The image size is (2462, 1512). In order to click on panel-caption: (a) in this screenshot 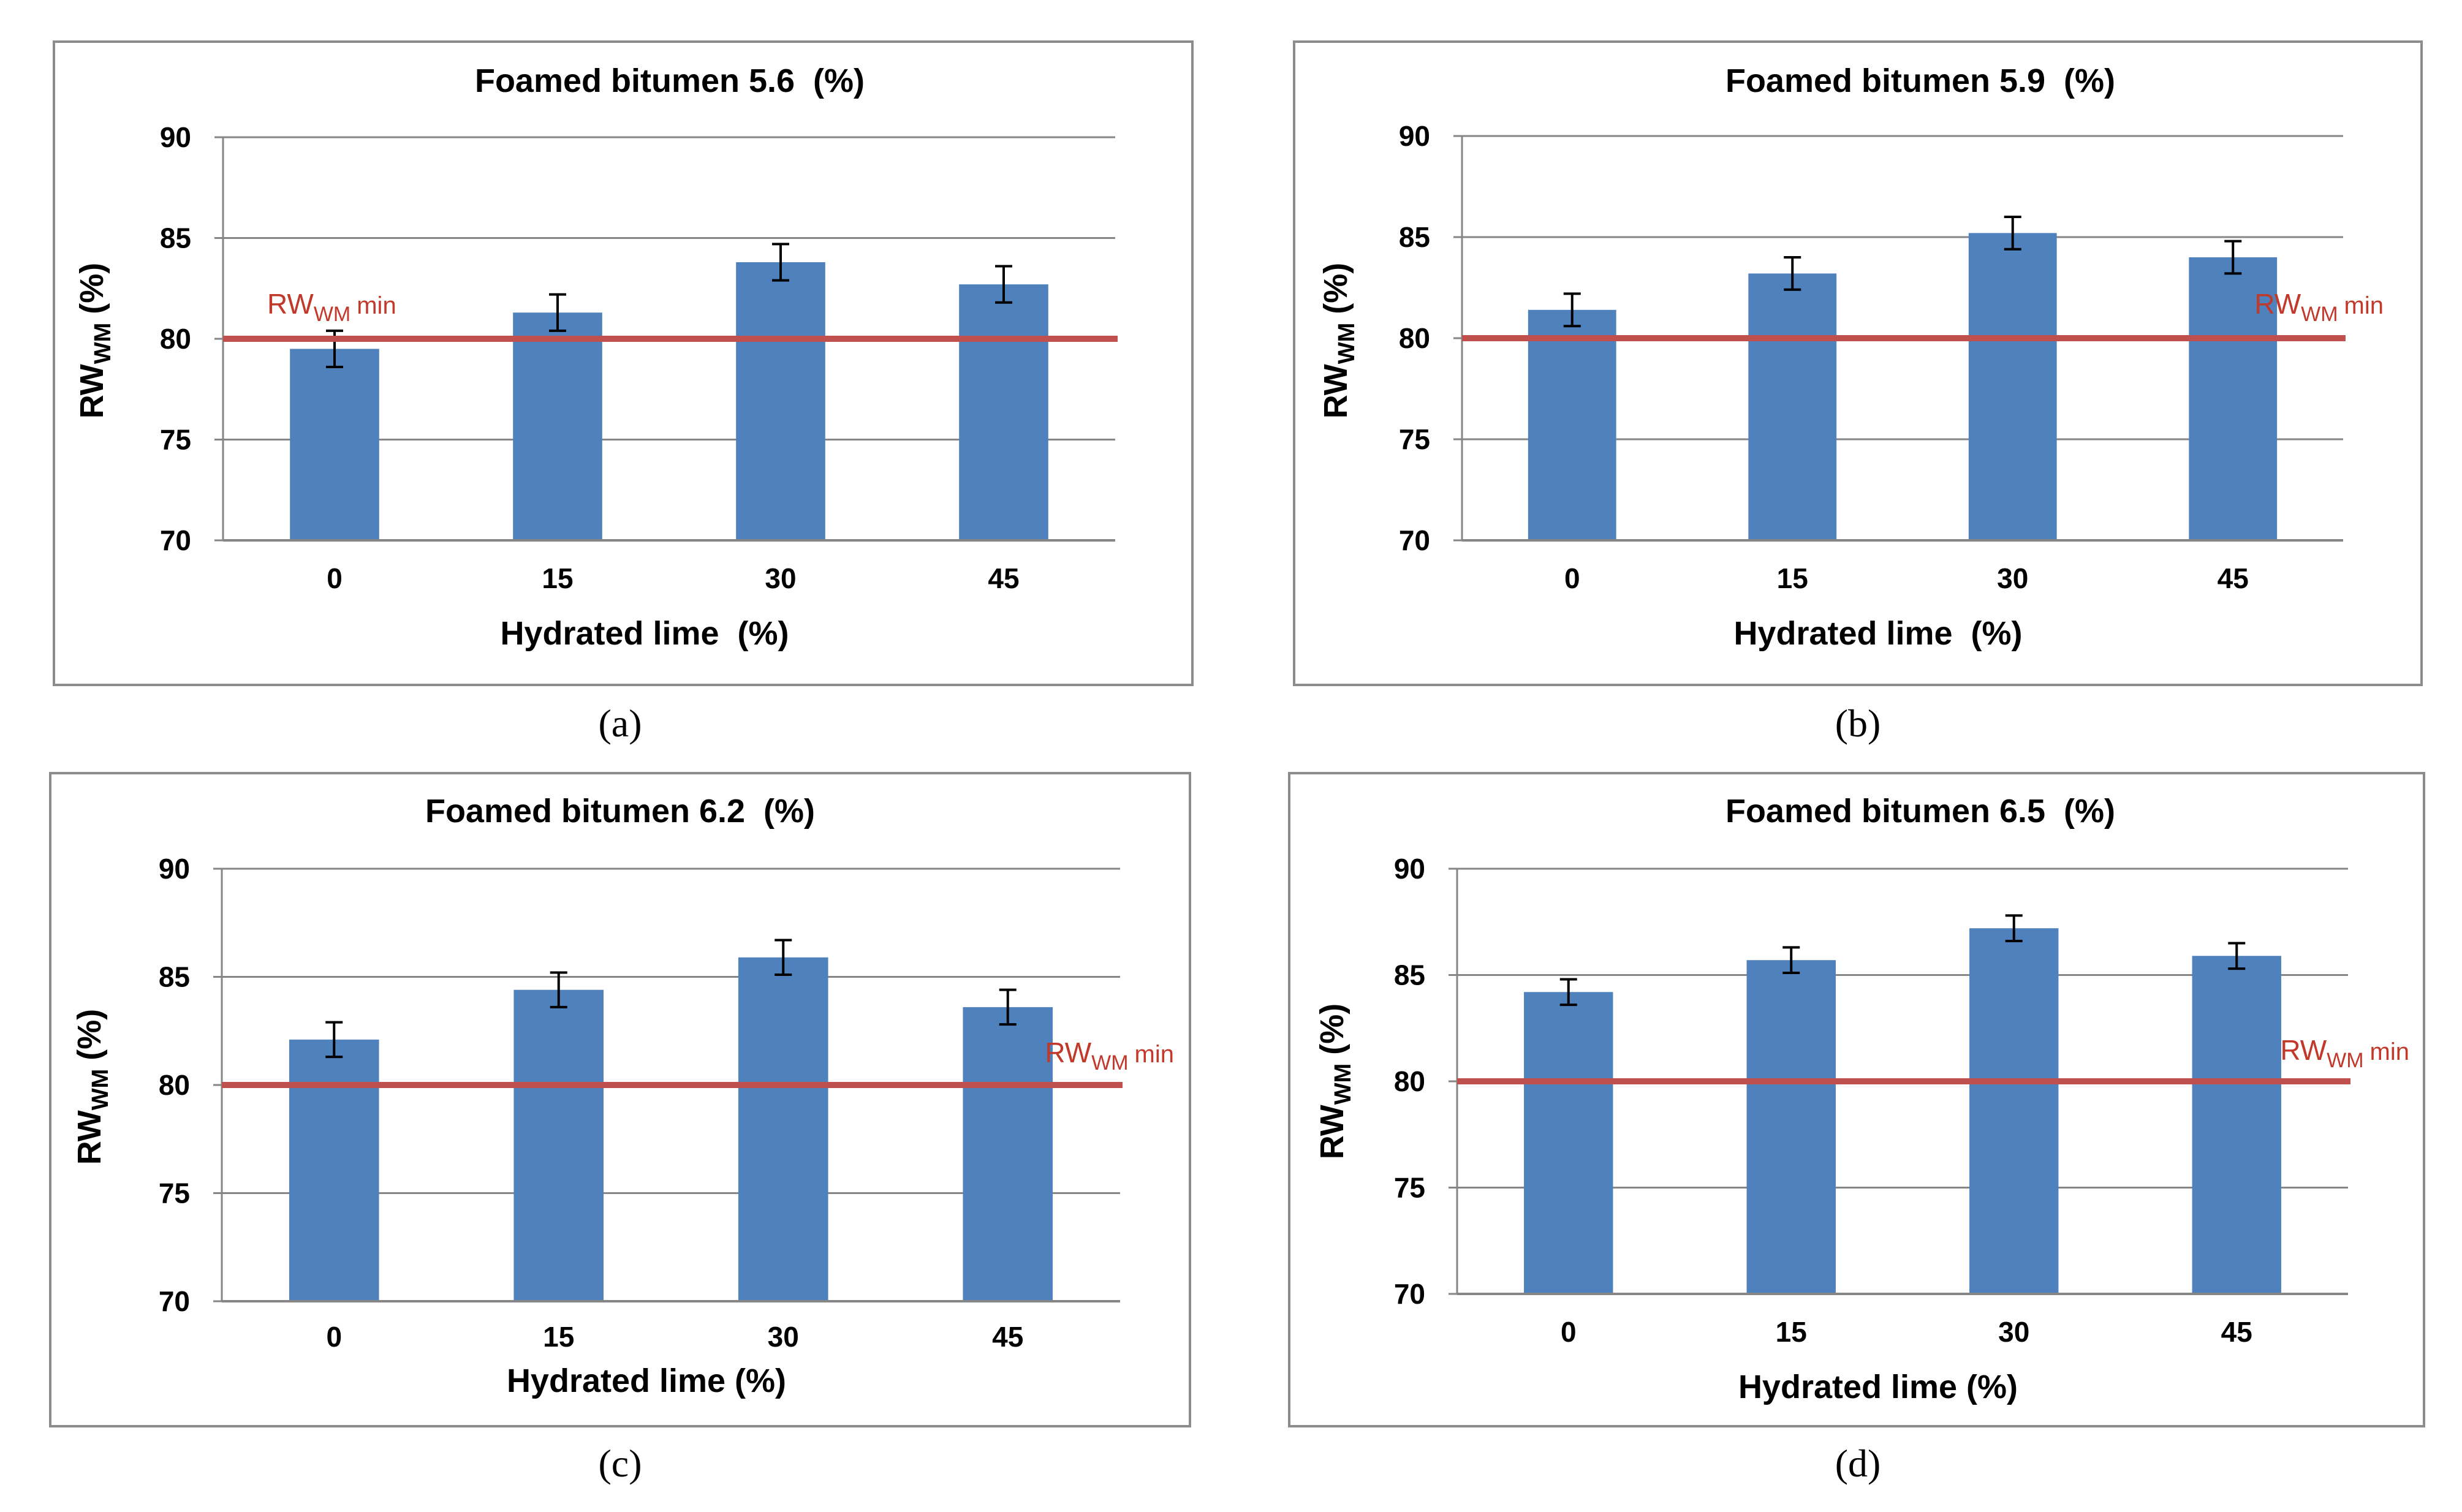, I will do `click(620, 723)`.